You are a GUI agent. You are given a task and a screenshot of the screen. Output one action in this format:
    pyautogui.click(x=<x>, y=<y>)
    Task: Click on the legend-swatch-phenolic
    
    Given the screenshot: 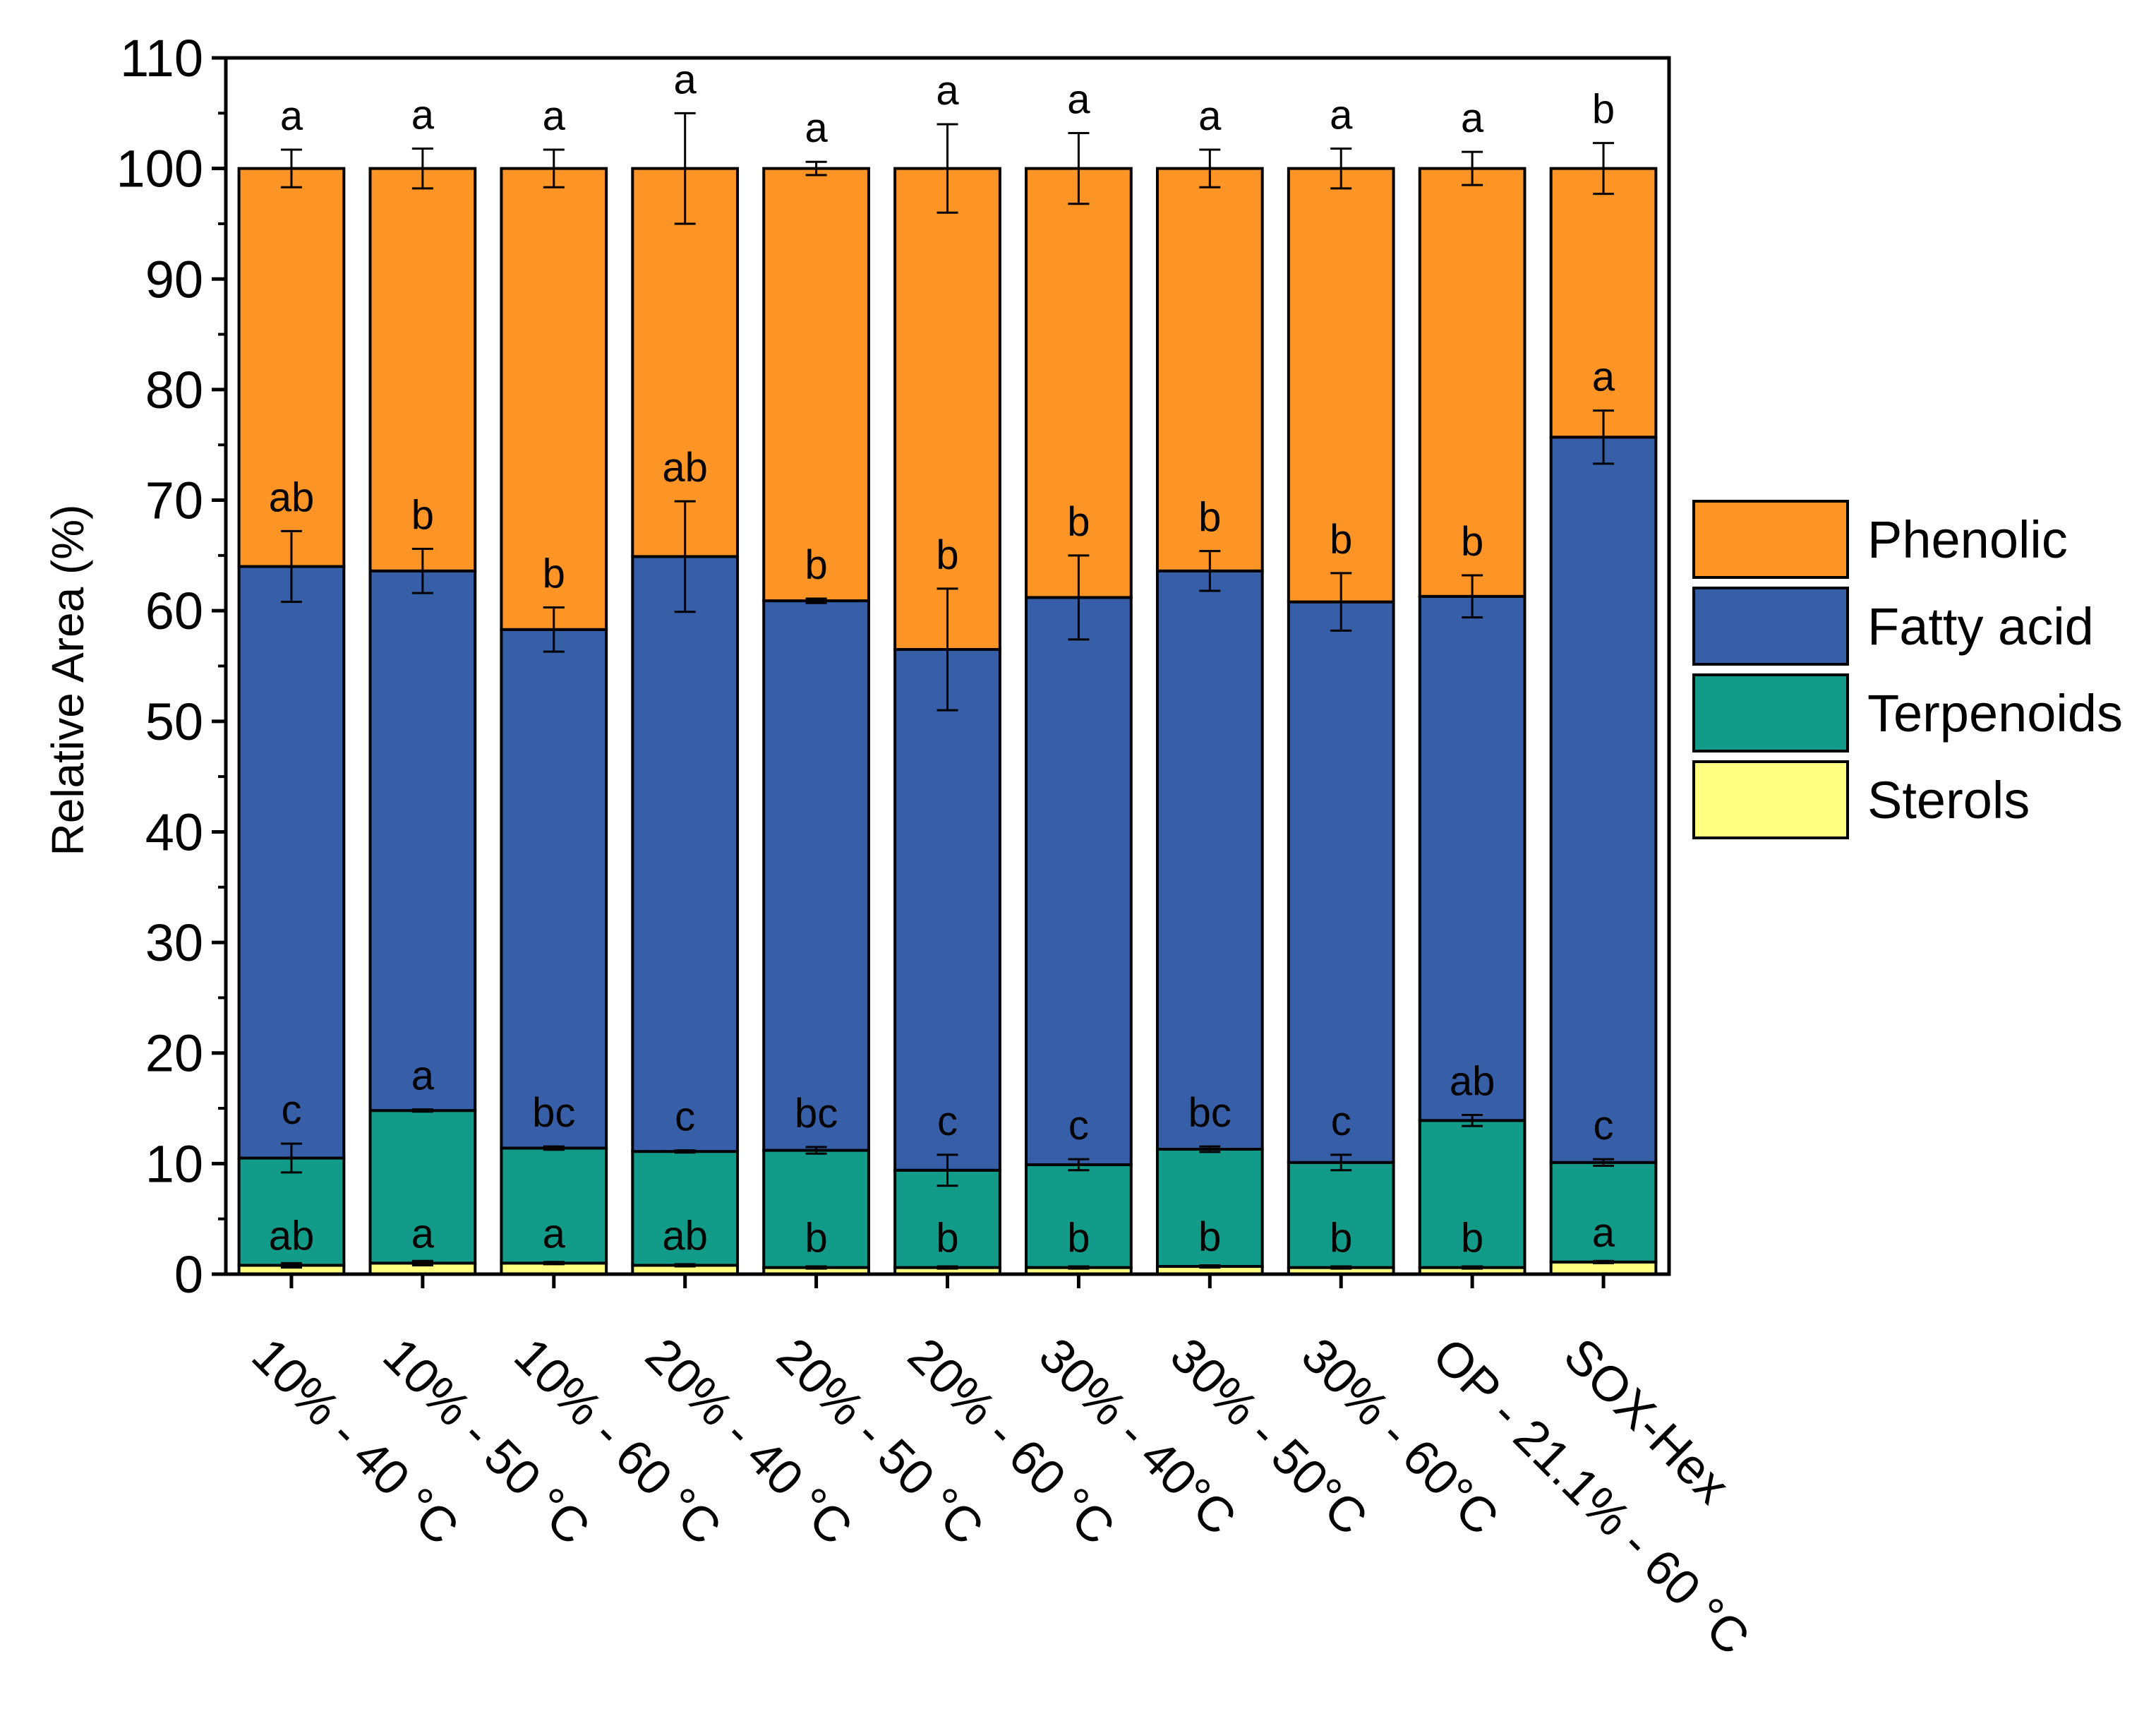 What is the action you would take?
    pyautogui.click(x=1771, y=539)
    